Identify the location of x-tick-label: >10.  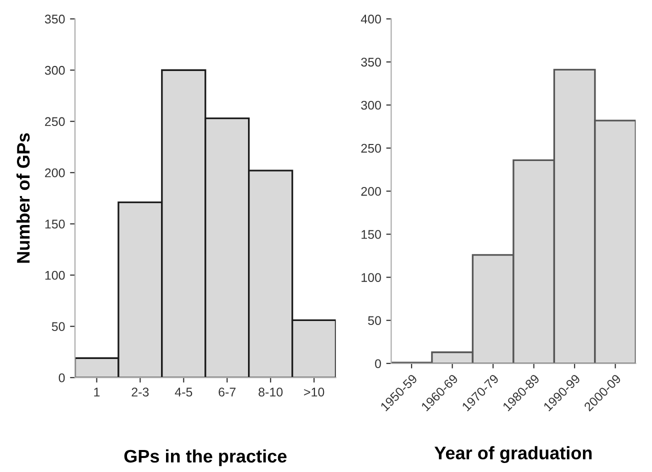
(314, 392).